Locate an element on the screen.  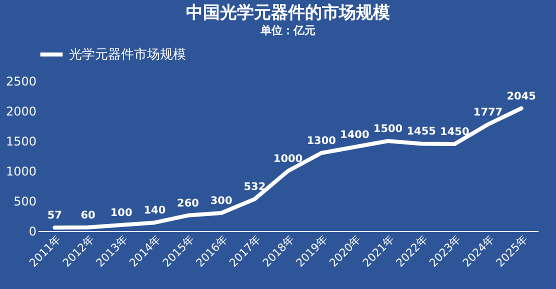
data-label: 1777 is located at coordinates (488, 112).